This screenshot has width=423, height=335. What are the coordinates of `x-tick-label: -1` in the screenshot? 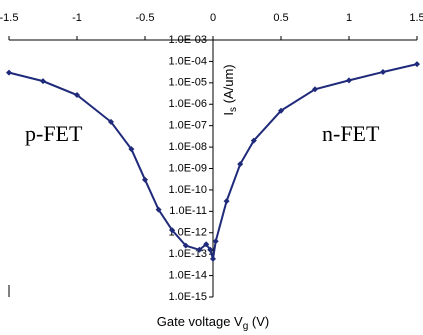 It's located at (77, 18).